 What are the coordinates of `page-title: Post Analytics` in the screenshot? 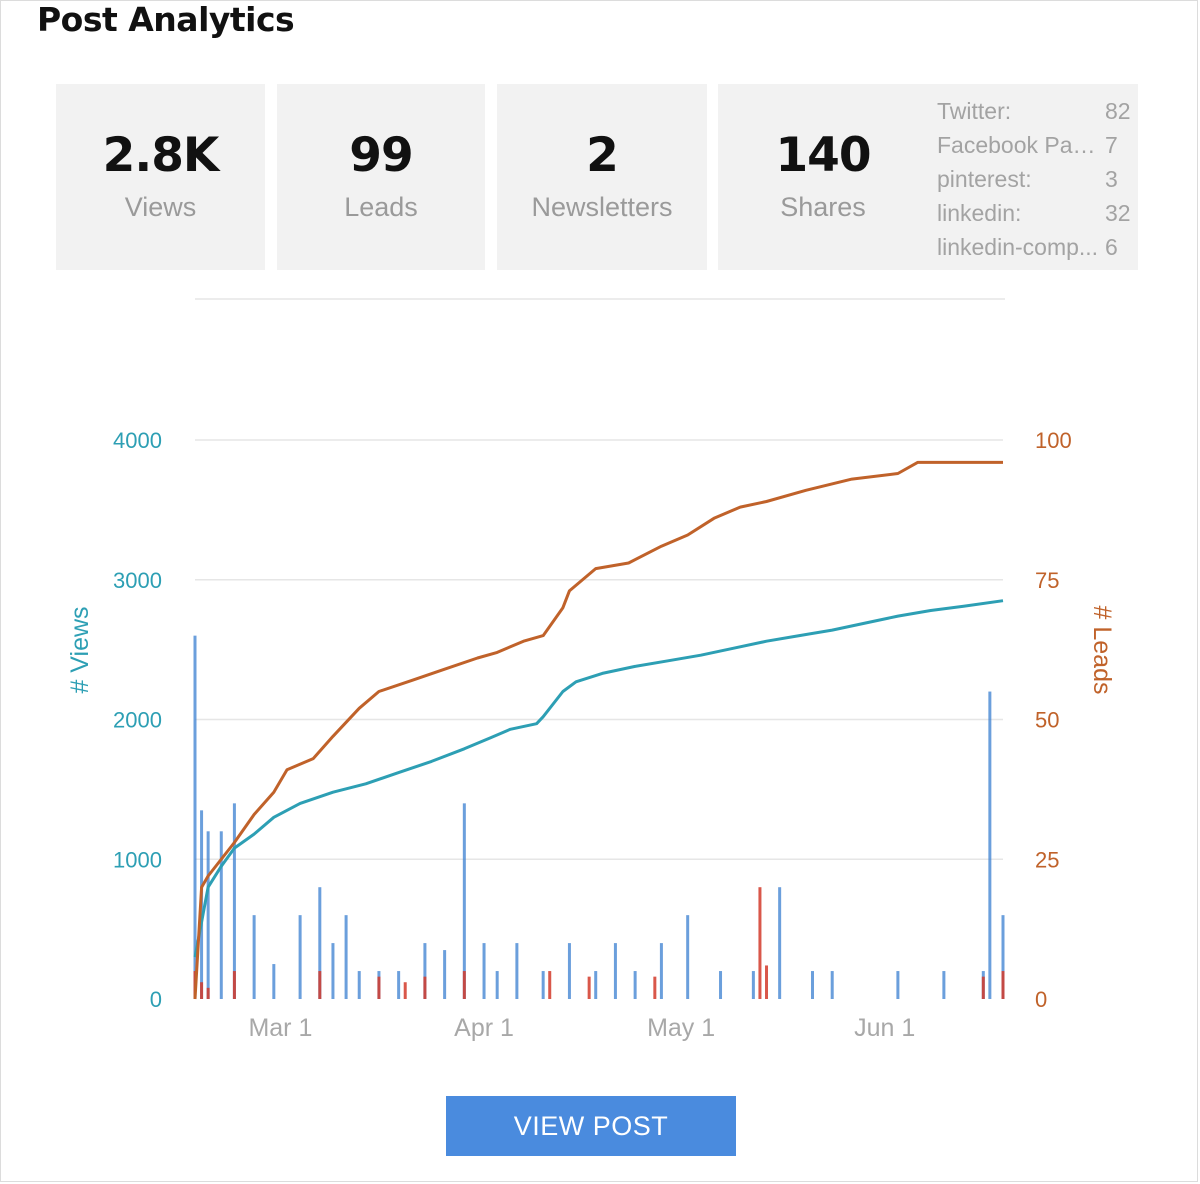 It's located at (166, 19).